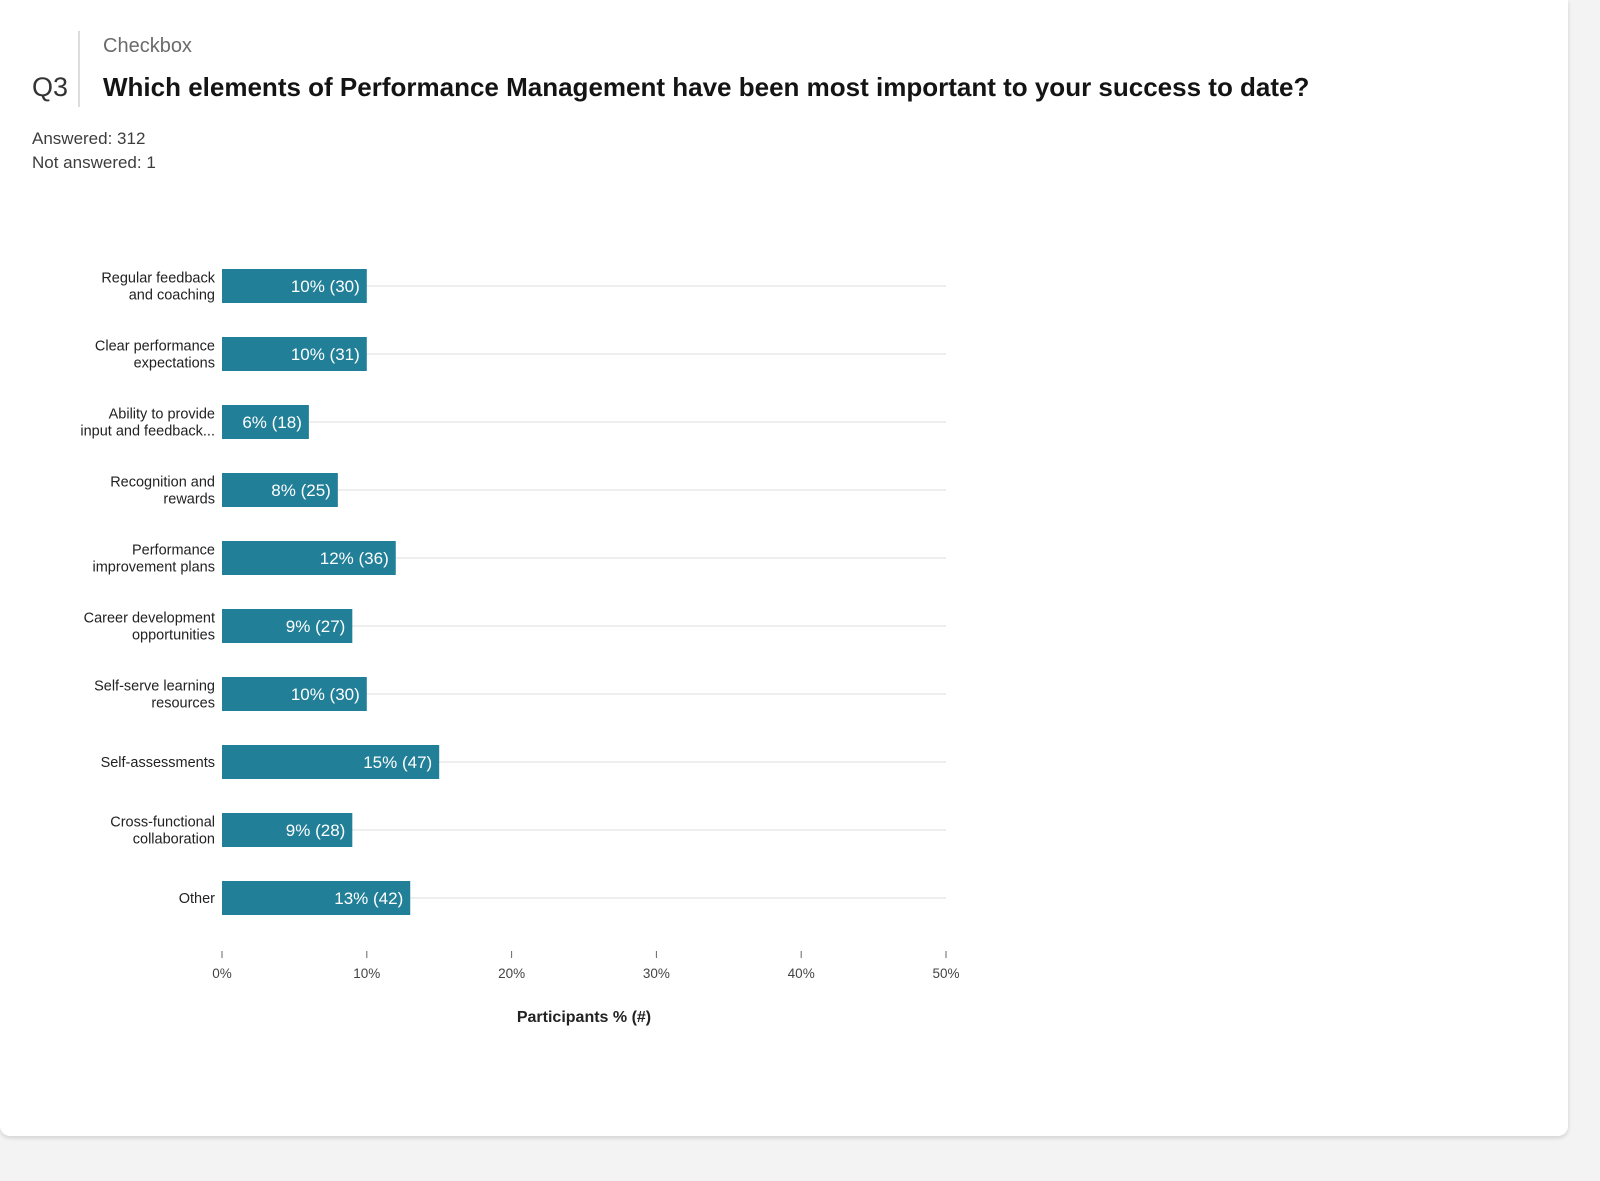 This screenshot has height=1181, width=1600. What do you see at coordinates (162, 483) in the screenshot?
I see `category-label: Recognition and` at bounding box center [162, 483].